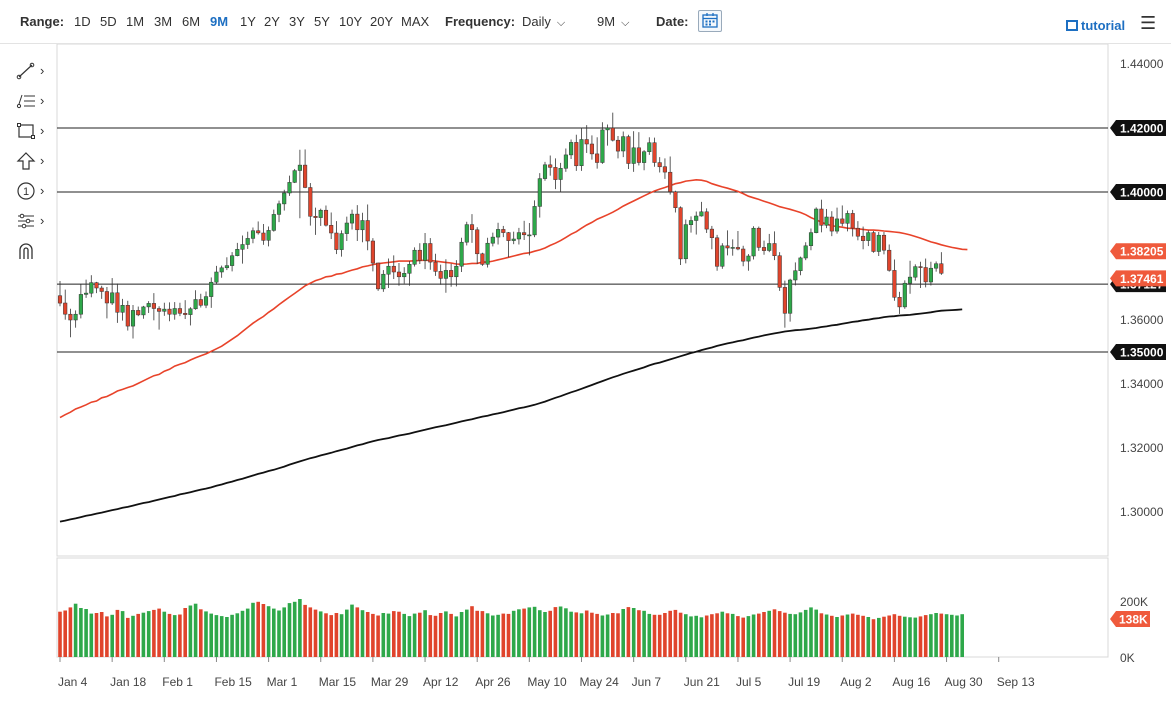  What do you see at coordinates (33, 192) in the screenshot?
I see `annotation-tool-icon: 1 ›` at bounding box center [33, 192].